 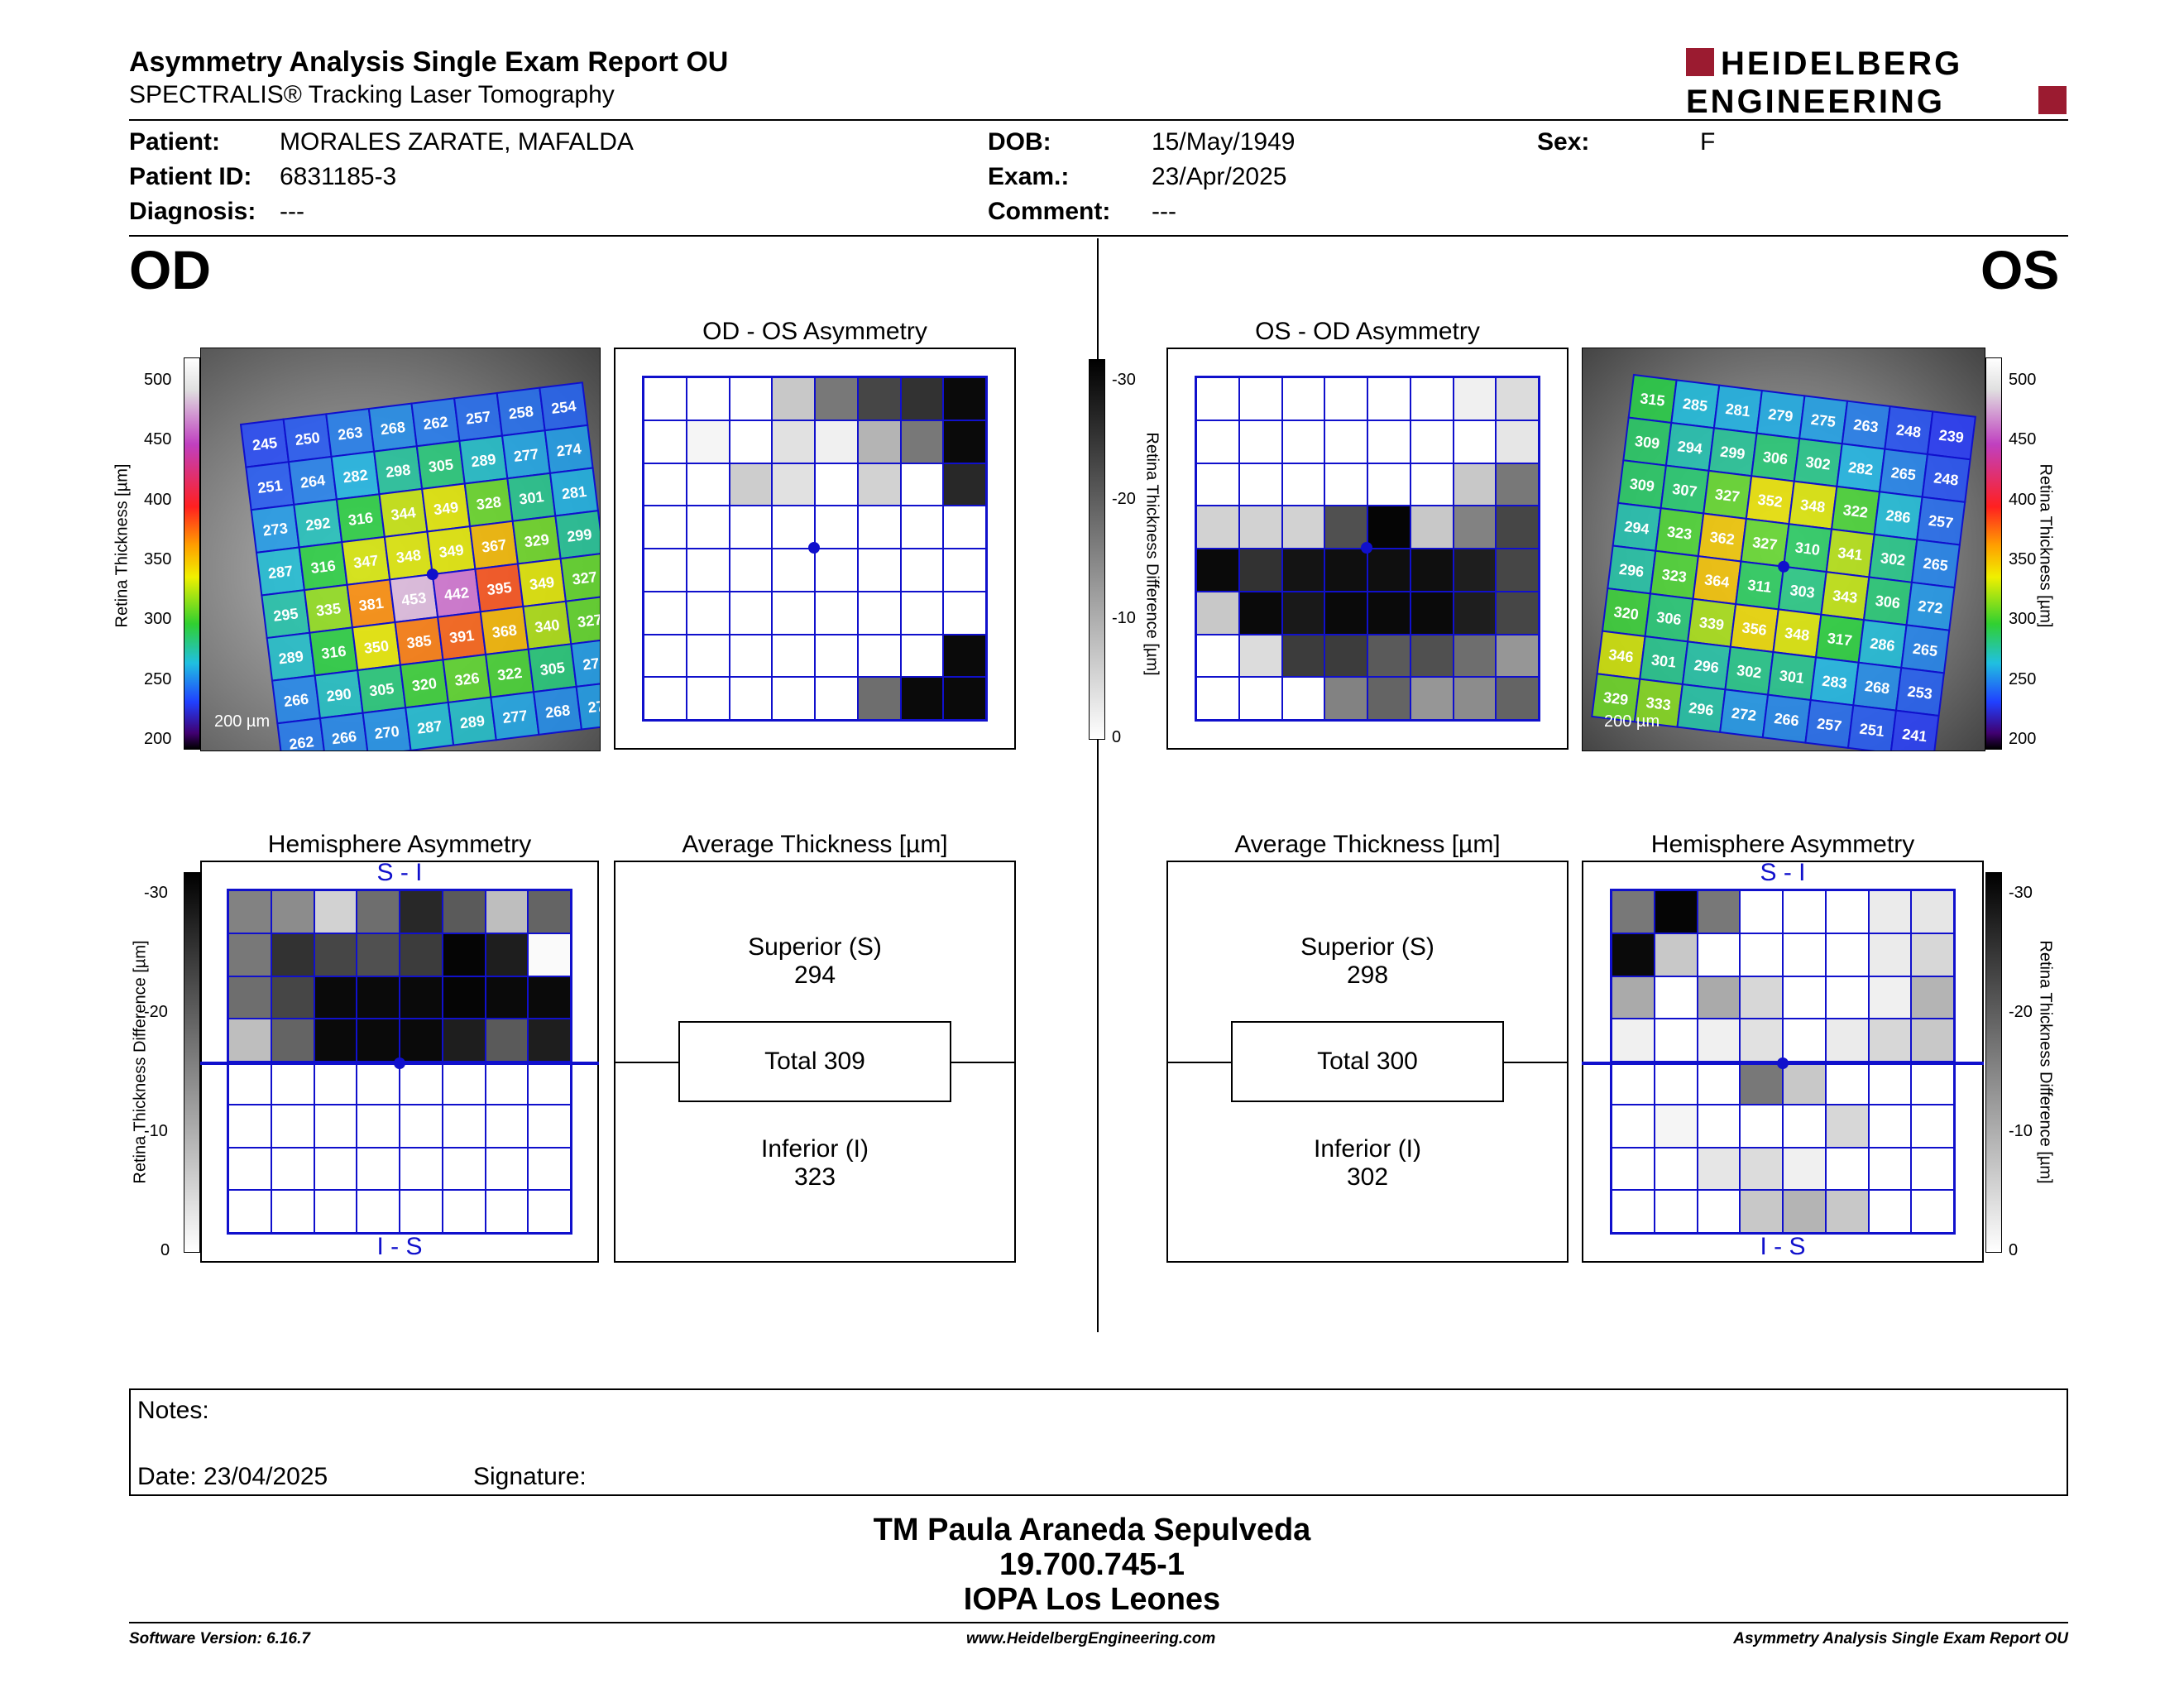 I want to click on od-map-value-0-6: 258, so click(x=521, y=413).